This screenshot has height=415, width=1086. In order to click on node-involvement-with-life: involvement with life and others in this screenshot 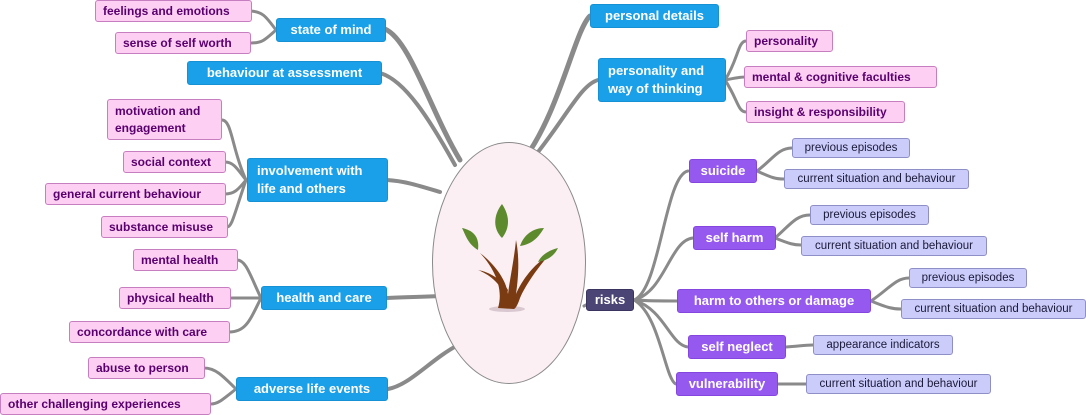, I will do `click(317, 180)`.